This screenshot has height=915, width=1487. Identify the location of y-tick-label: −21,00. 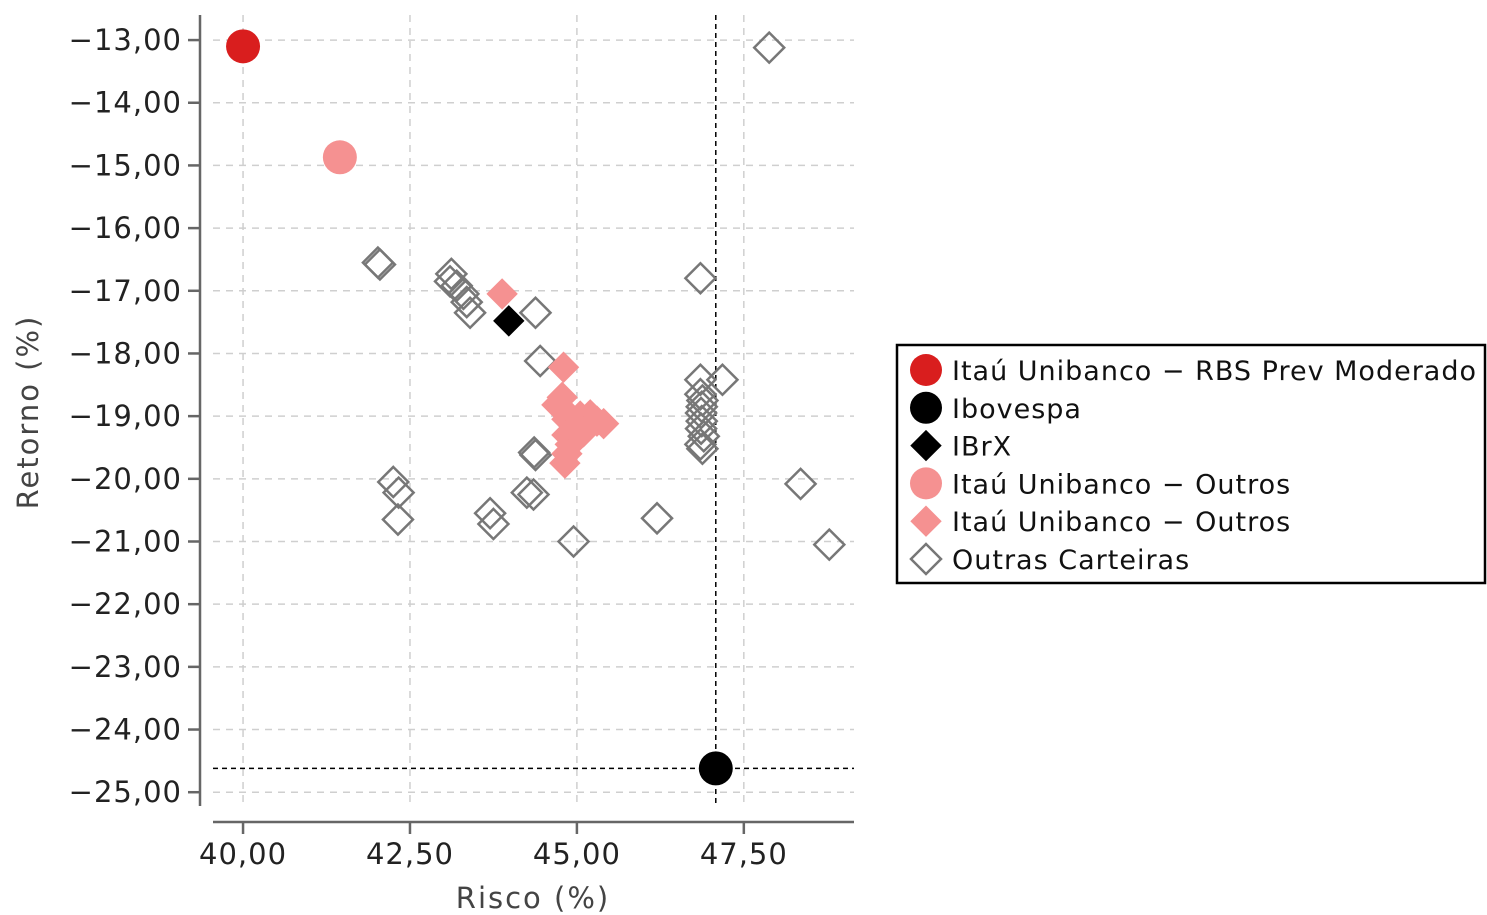
(125, 541).